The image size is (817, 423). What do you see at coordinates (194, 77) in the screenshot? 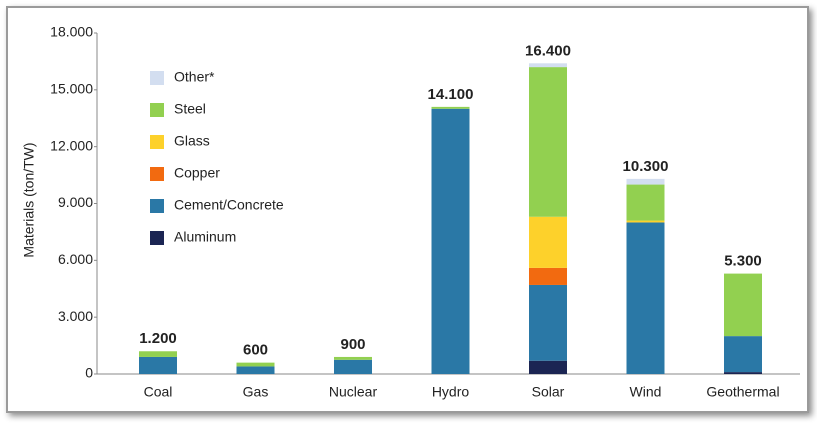
I see `legend-label: Other*` at bounding box center [194, 77].